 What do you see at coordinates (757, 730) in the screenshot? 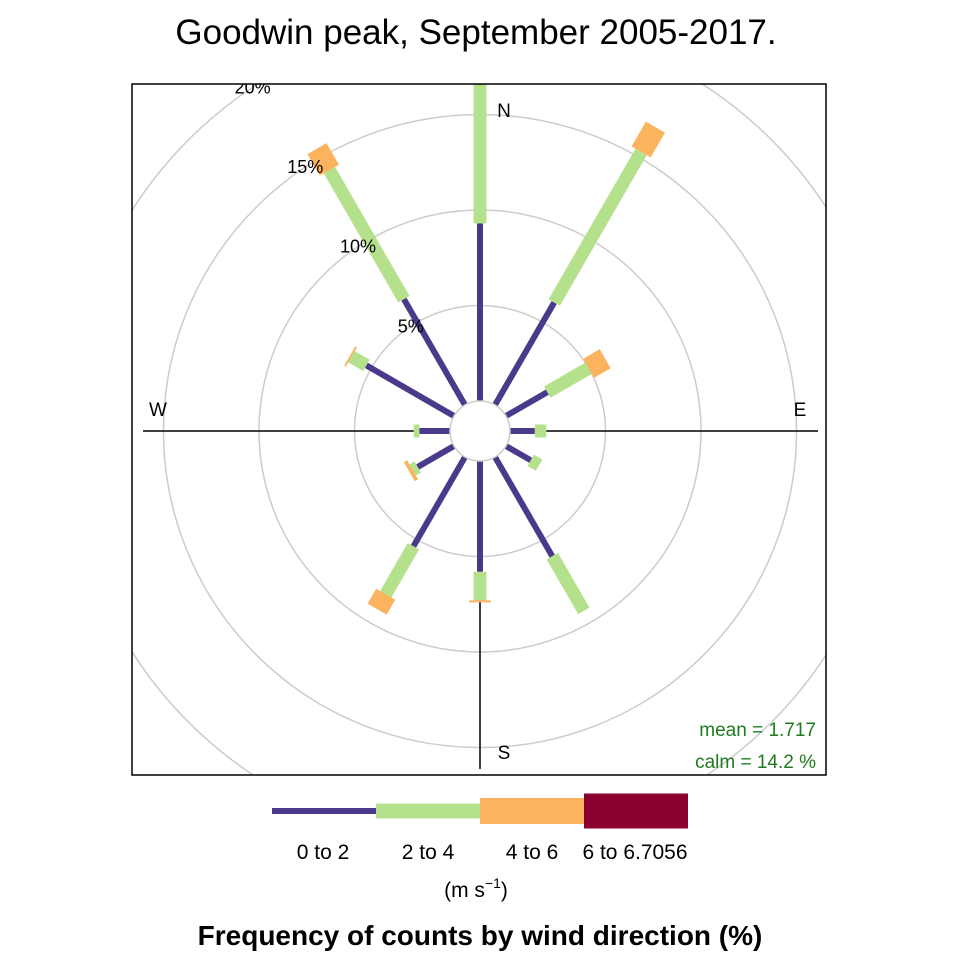
I see `mean-stat: mean = 1.717` at bounding box center [757, 730].